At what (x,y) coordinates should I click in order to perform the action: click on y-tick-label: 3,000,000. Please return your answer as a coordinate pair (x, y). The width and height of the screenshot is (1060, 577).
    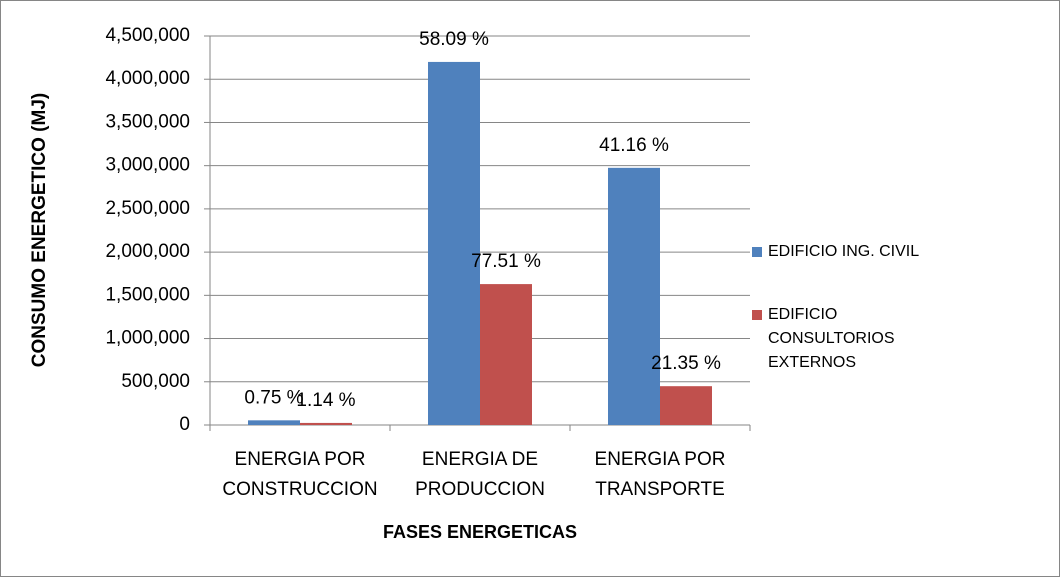
    Looking at the image, I should click on (147, 165).